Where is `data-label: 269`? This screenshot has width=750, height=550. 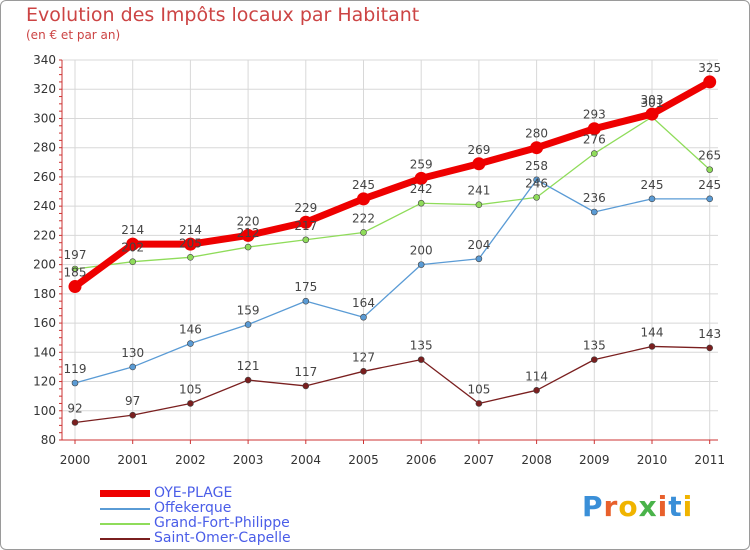 data-label: 269 is located at coordinates (478, 150).